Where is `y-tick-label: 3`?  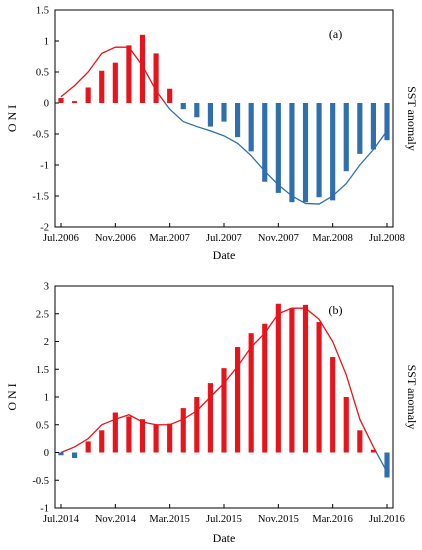
y-tick-label: 3 is located at coordinates (46, 287).